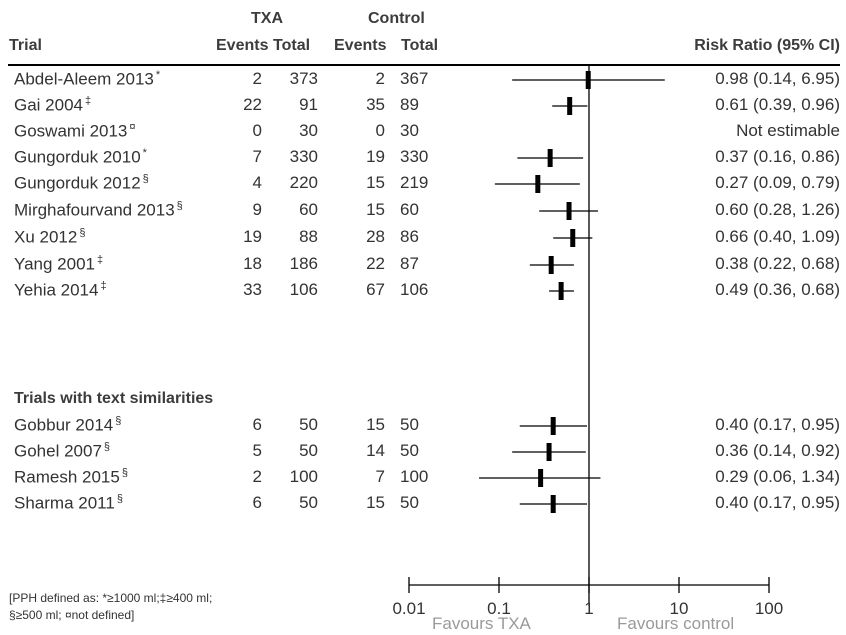 Image resolution: width=846 pixels, height=635 pixels. Describe the element at coordinates (56, 290) in the screenshot. I see `trial-name-text: Yehia 2014` at that location.